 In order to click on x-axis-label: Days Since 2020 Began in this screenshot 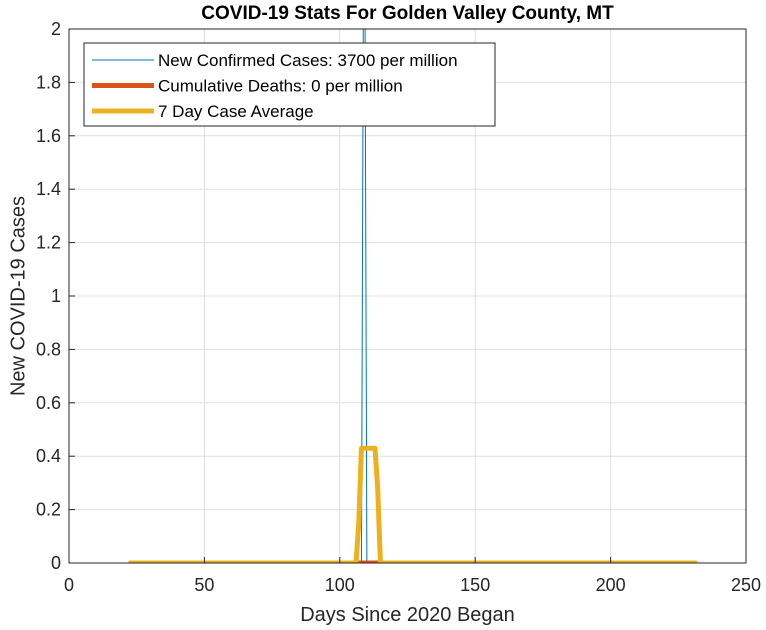, I will do `click(407, 615)`.